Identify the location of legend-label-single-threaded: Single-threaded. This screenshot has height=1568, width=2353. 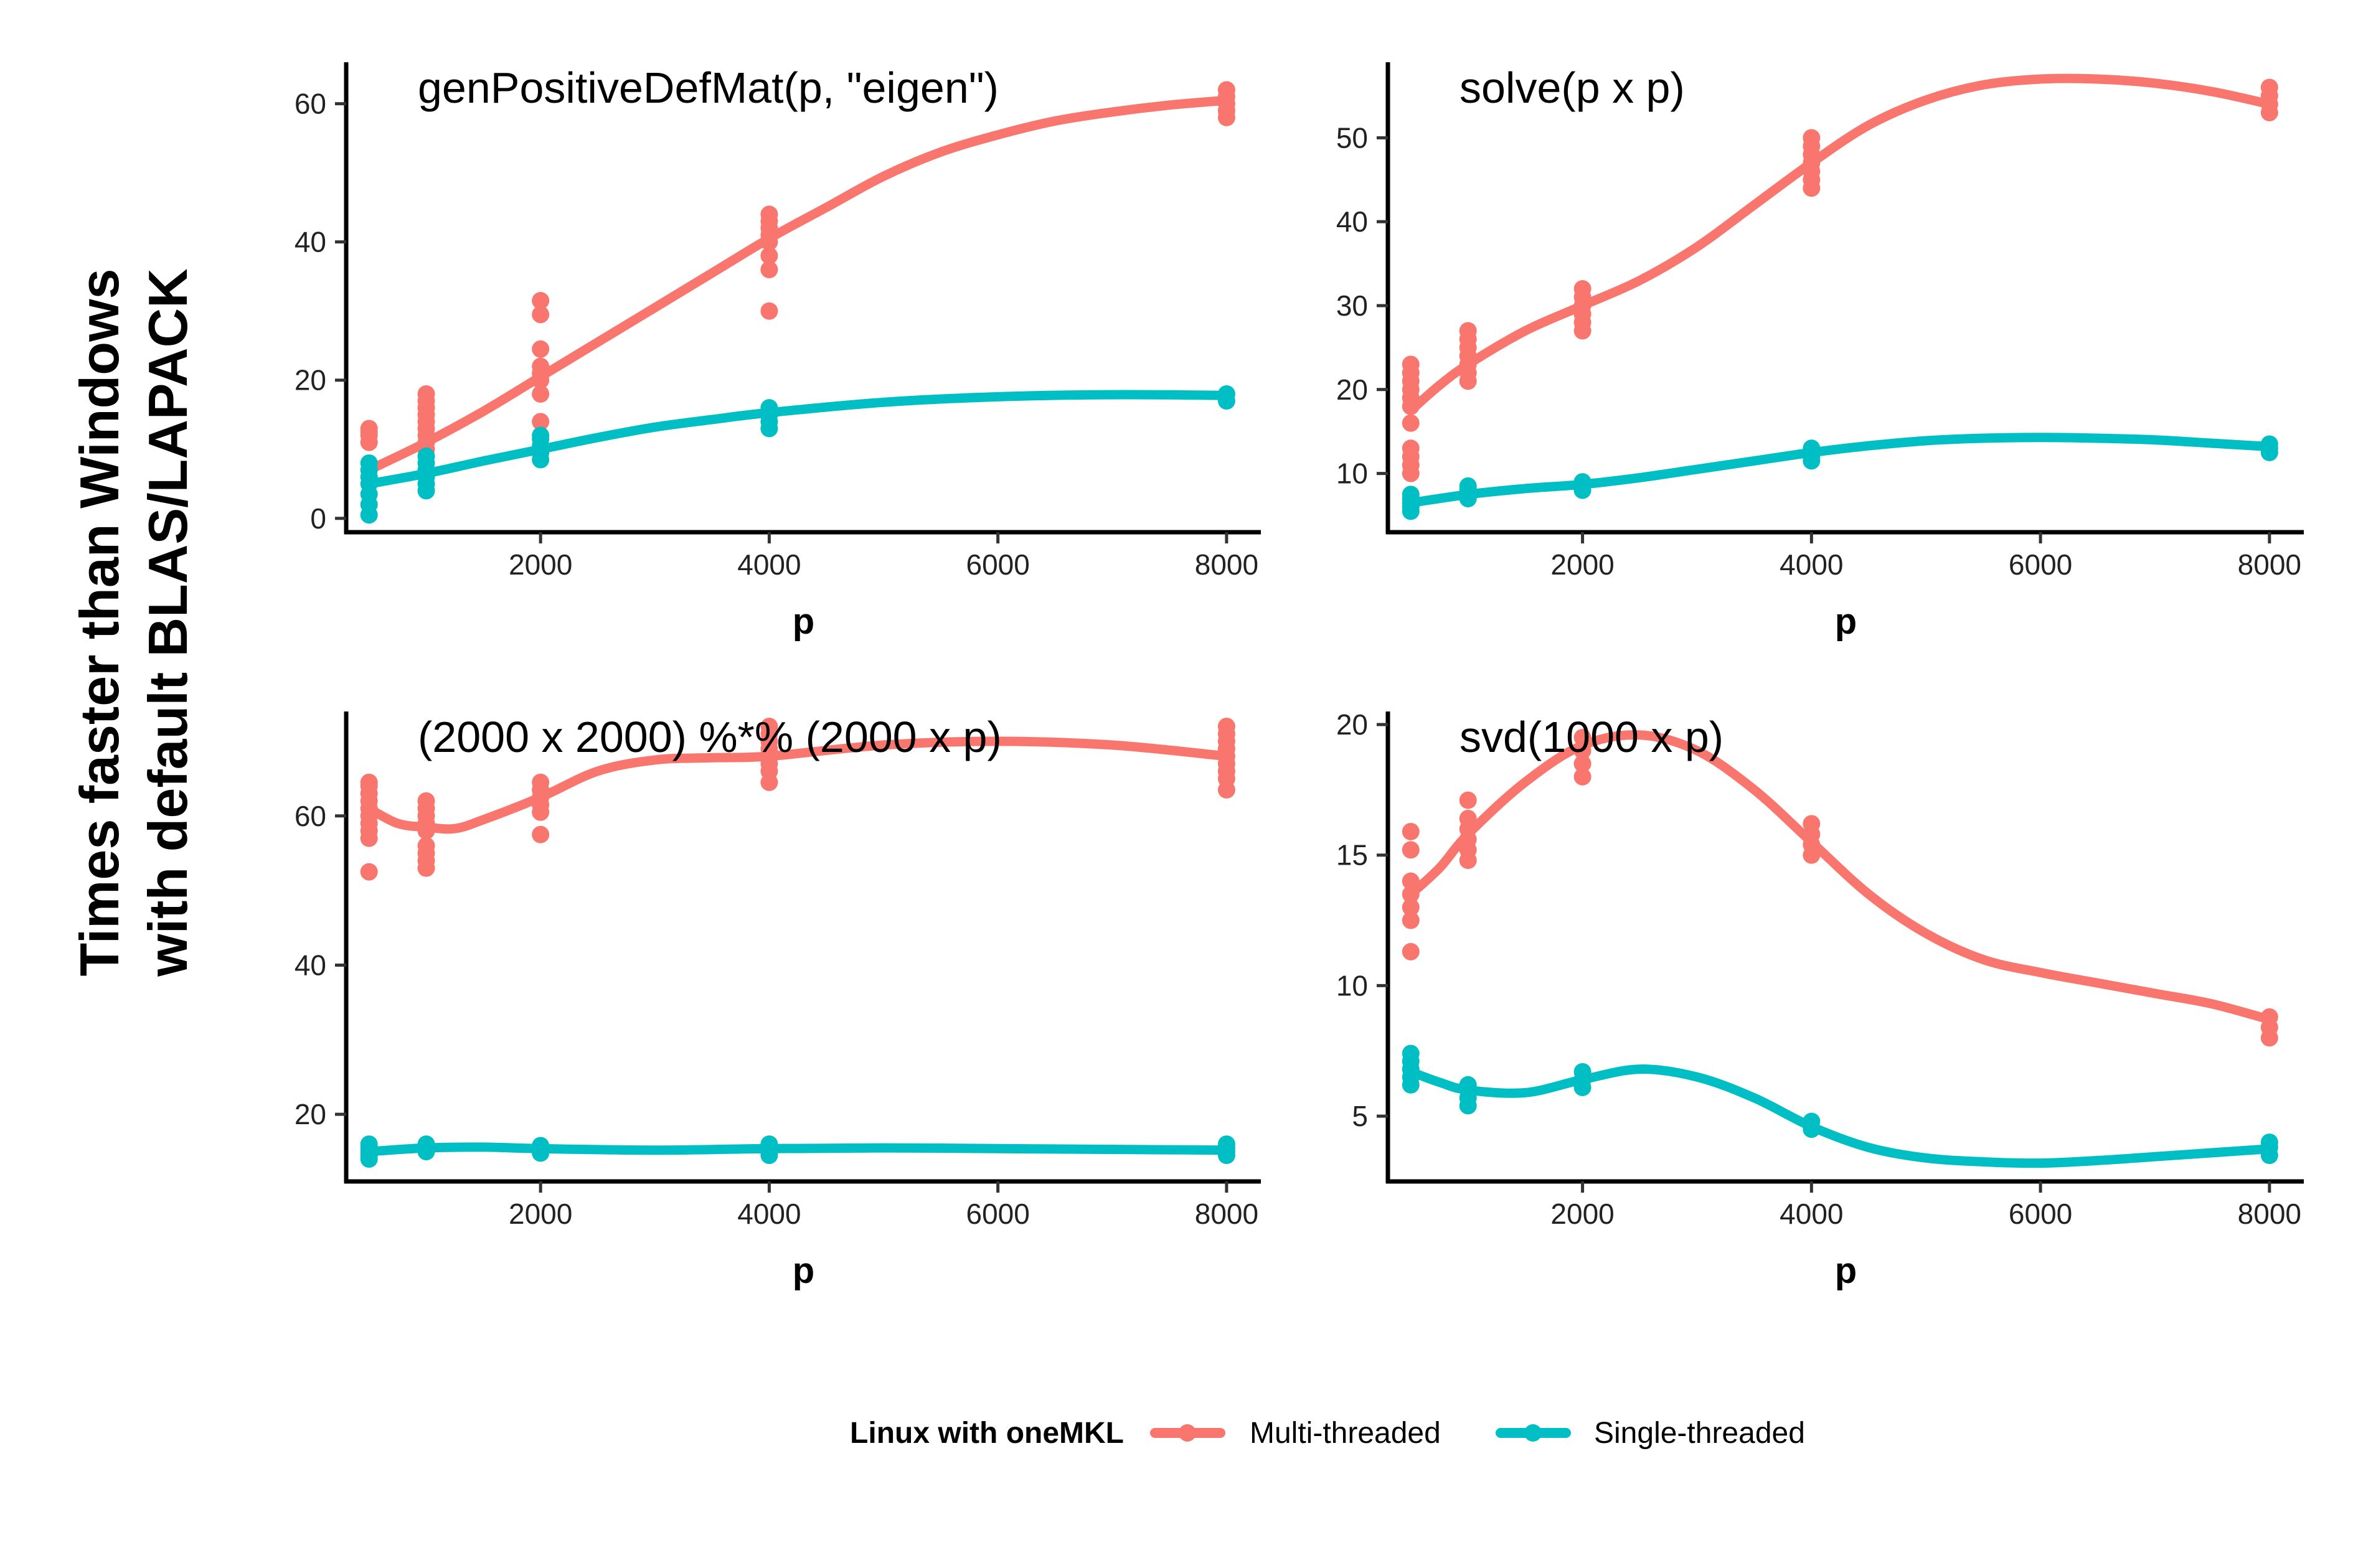
(1699, 1433).